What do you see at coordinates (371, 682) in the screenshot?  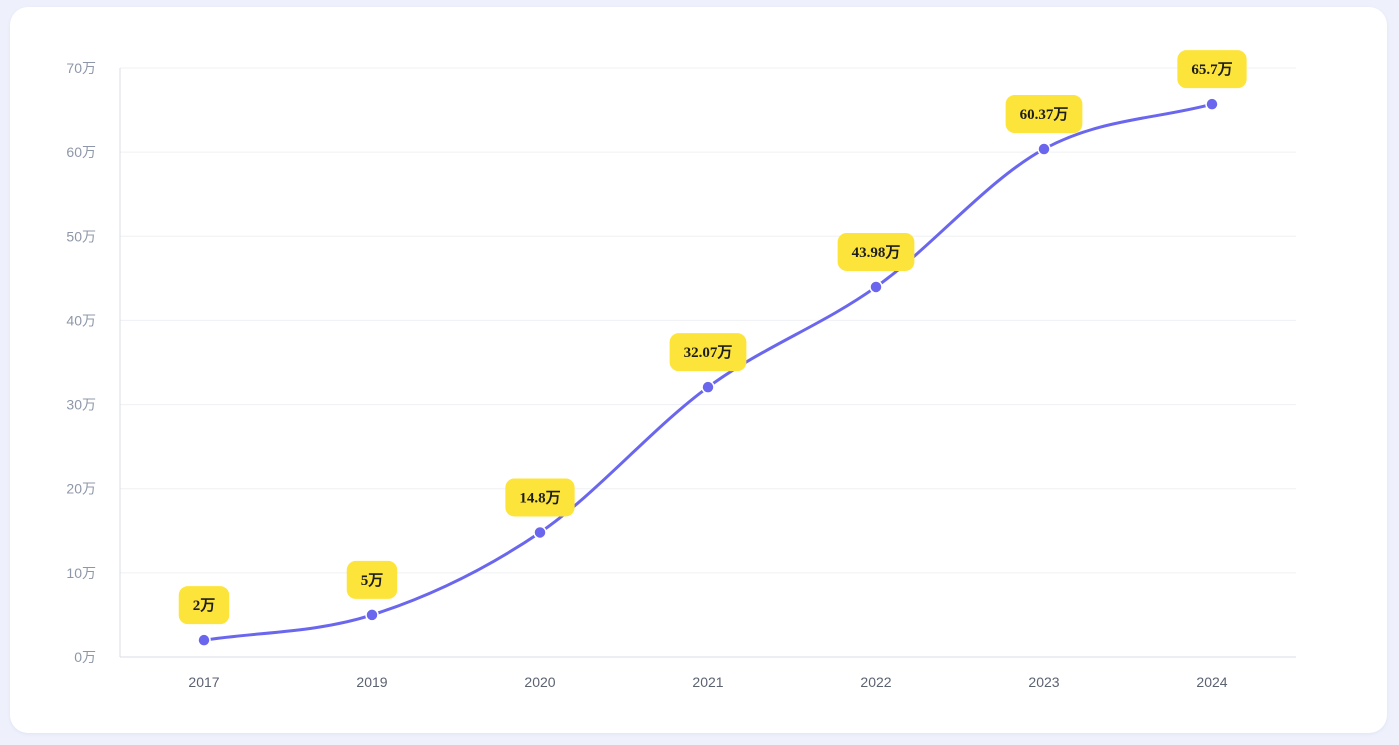 I see `x-tick-label: 2019` at bounding box center [371, 682].